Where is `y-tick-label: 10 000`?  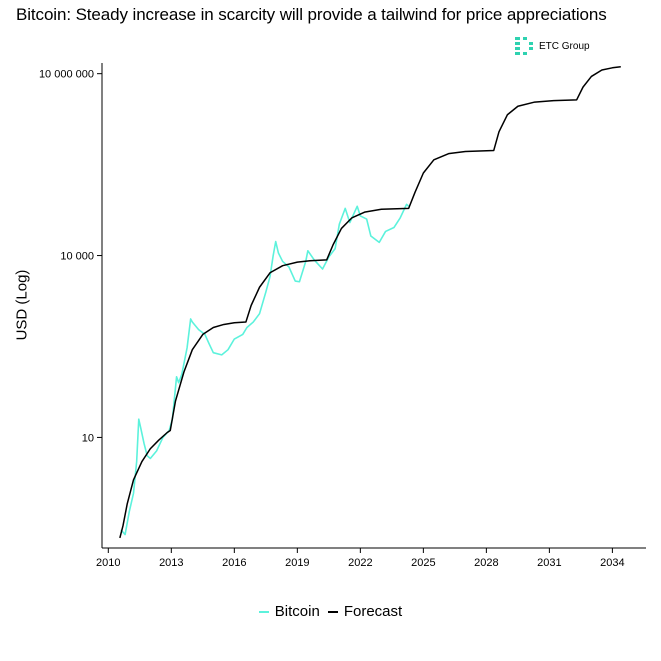
y-tick-label: 10 000 is located at coordinates (77, 257).